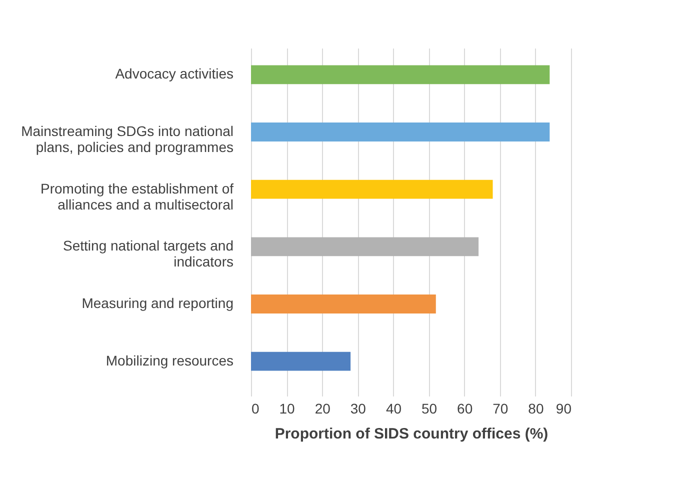 The width and height of the screenshot is (686, 504). Describe the element at coordinates (322, 408) in the screenshot. I see `x-tick-label: 20` at that location.